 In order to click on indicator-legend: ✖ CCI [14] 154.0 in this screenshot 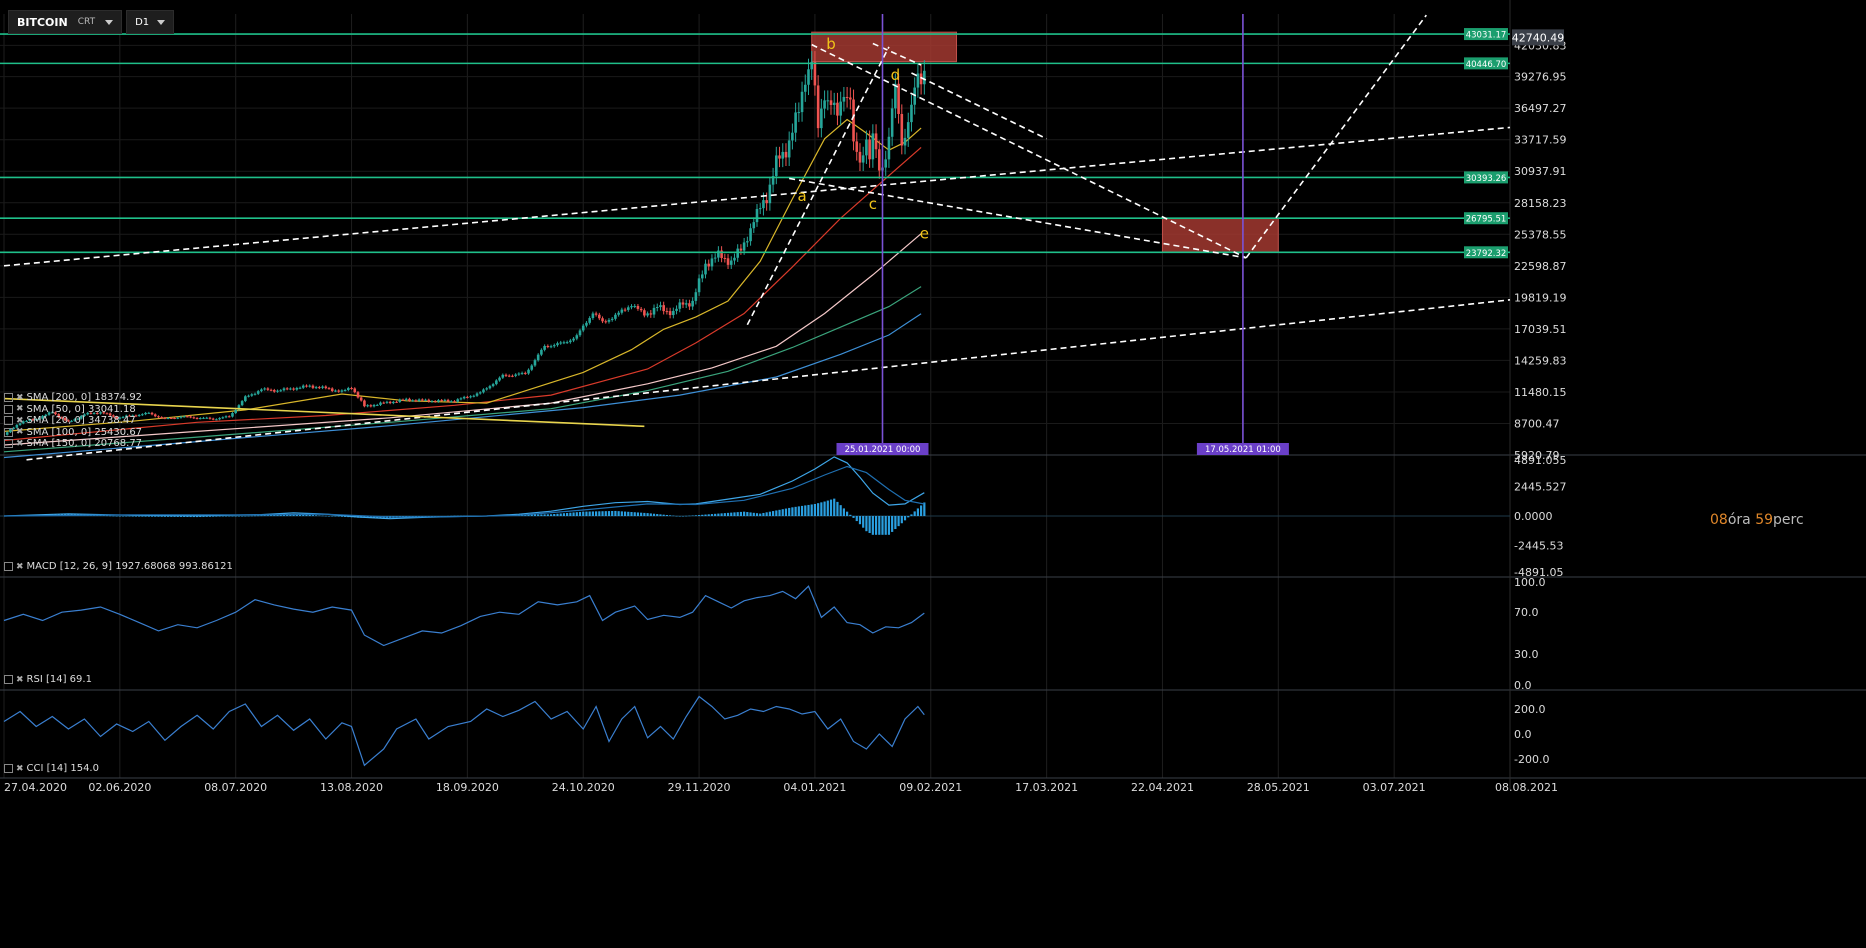, I will do `click(51, 768)`.